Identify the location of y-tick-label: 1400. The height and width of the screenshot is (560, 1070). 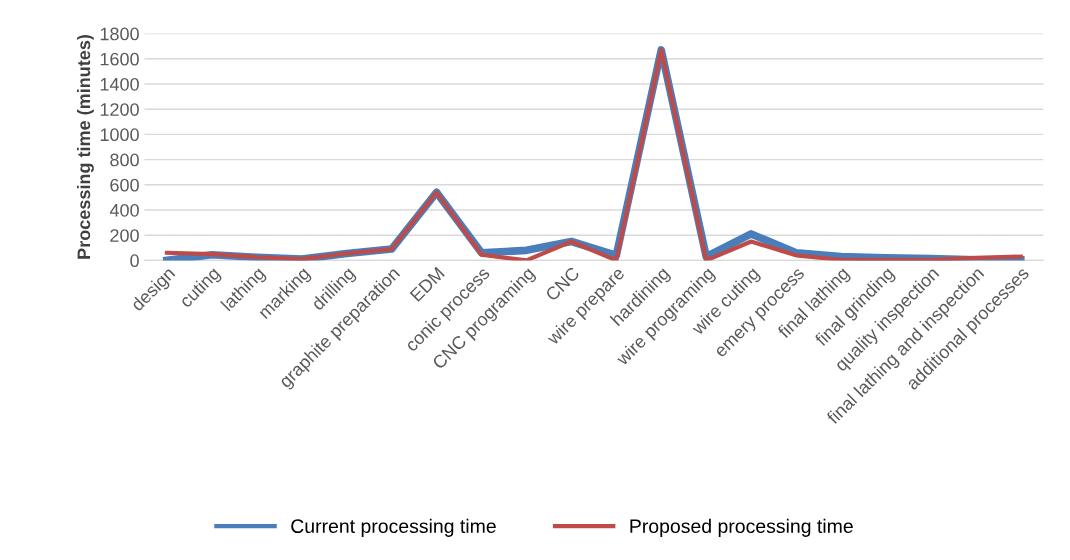
(119, 84).